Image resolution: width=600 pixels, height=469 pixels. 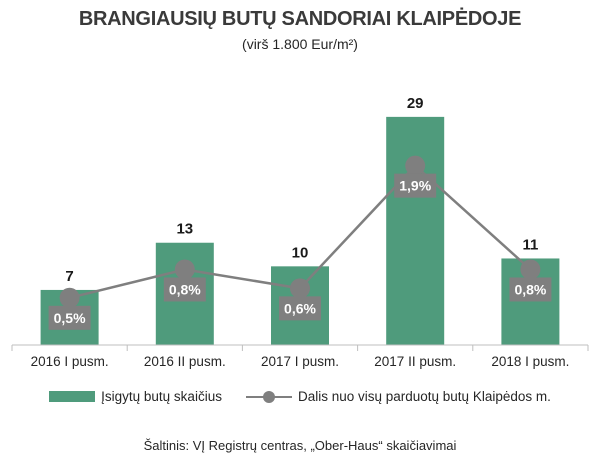 What do you see at coordinates (69, 276) in the screenshot?
I see `bar-value-label-0: 7` at bounding box center [69, 276].